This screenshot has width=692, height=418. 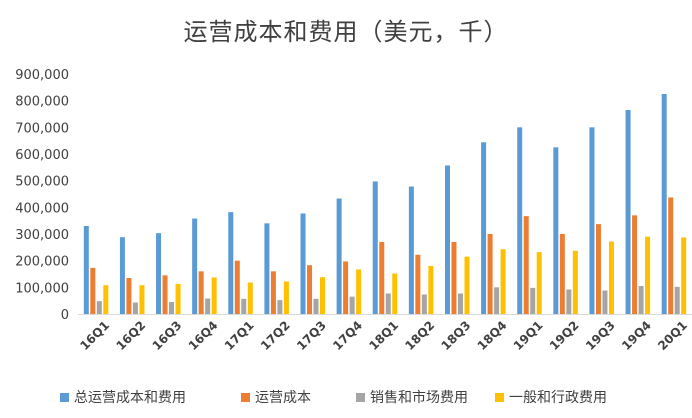 What do you see at coordinates (347, 335) in the screenshot?
I see `x-tick-label: 17Q4` at bounding box center [347, 335].